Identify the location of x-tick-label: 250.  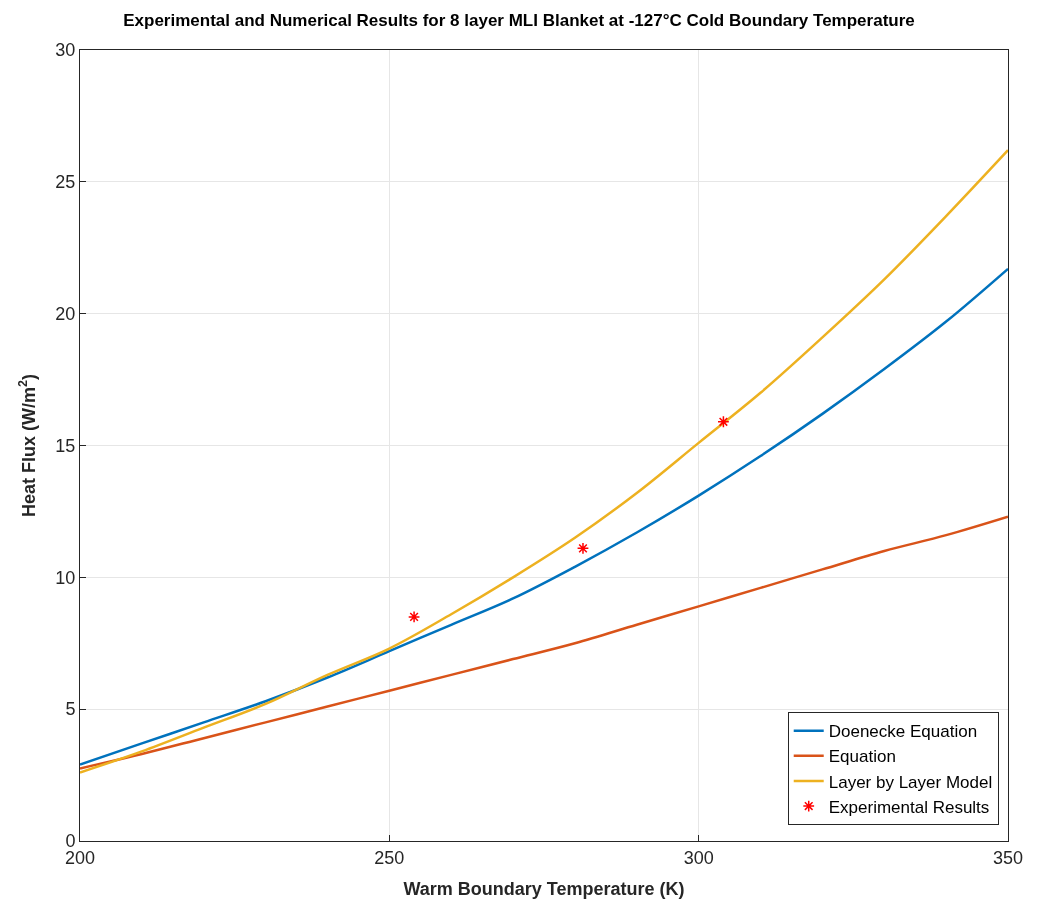
(389, 857).